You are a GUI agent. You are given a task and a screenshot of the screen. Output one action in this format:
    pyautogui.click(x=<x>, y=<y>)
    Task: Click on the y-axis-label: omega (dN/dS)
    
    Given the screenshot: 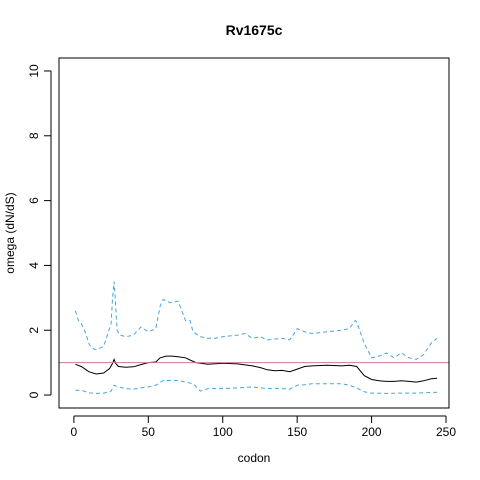 What is the action you would take?
    pyautogui.click(x=10, y=232)
    